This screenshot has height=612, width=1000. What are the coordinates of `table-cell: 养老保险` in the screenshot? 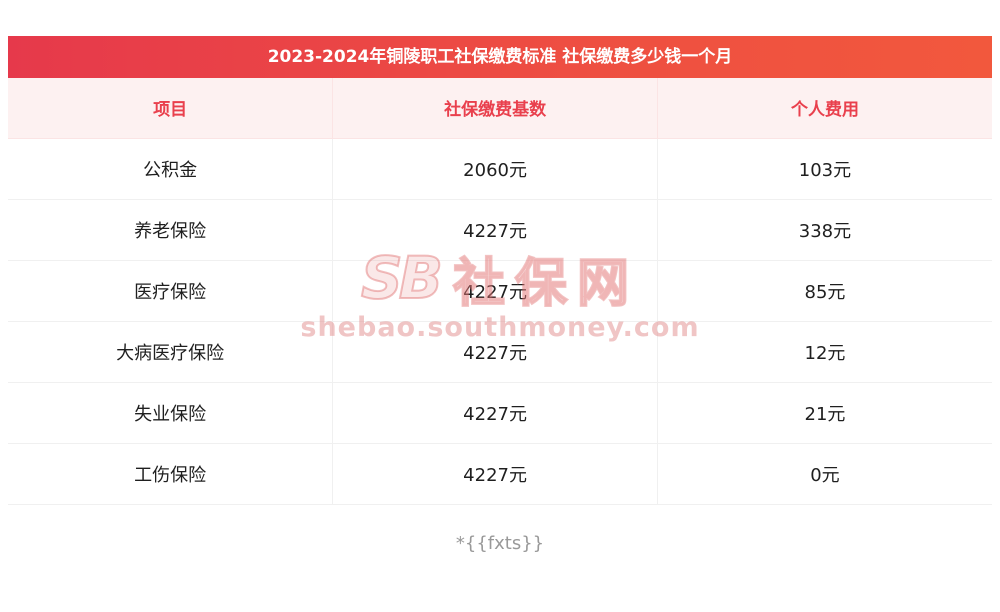 It's located at (171, 229).